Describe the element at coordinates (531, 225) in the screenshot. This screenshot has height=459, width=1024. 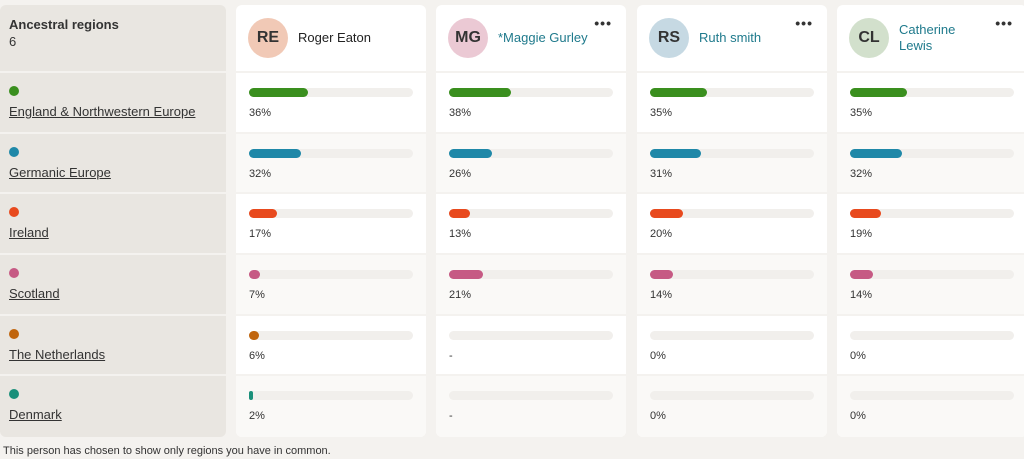
I see `region-percentage-cell: 13%` at that location.